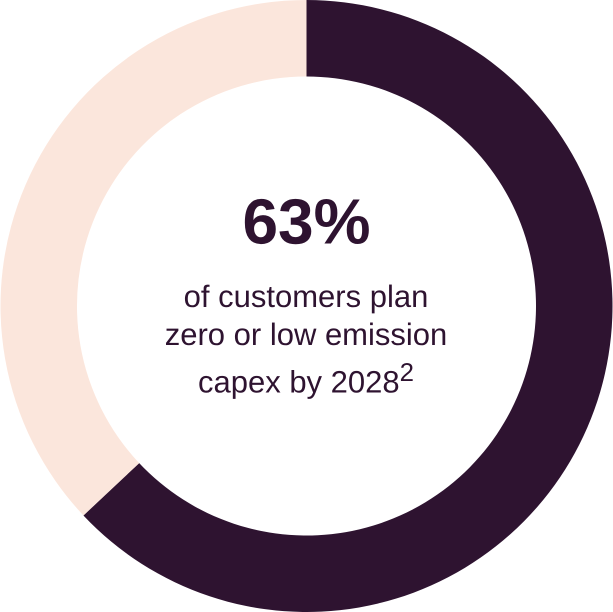 This screenshot has height=612, width=613. Describe the element at coordinates (306, 222) in the screenshot. I see `data-label: 63%` at that location.